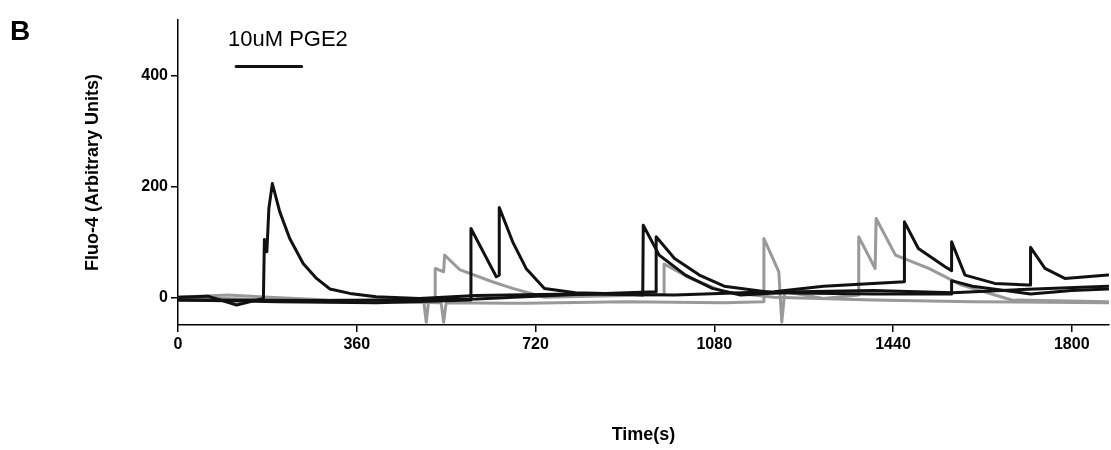 This screenshot has height=450, width=1111. What do you see at coordinates (643, 434) in the screenshot?
I see `x-axis-title: Time(s)` at bounding box center [643, 434].